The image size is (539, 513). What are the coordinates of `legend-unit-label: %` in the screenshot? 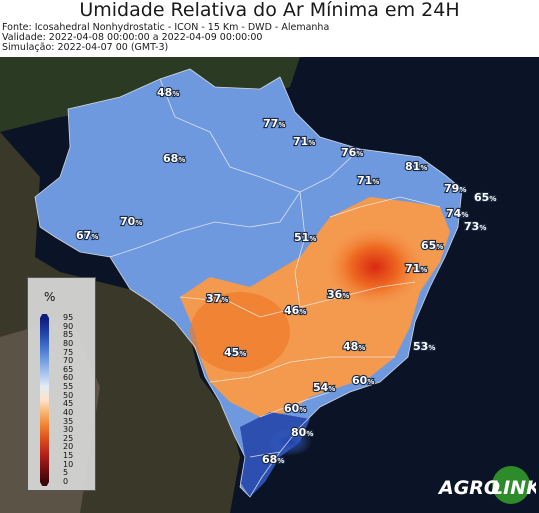 It's located at (50, 297).